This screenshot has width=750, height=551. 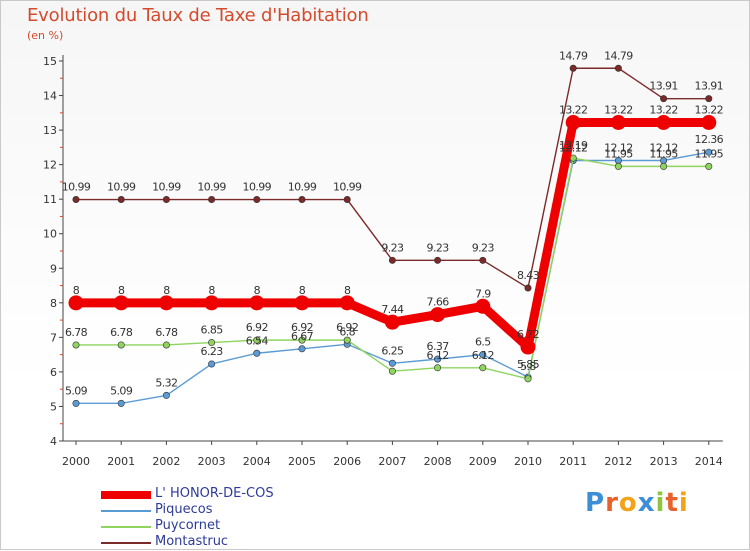 What do you see at coordinates (438, 461) in the screenshot?
I see `x-tick-label: 2008` at bounding box center [438, 461].